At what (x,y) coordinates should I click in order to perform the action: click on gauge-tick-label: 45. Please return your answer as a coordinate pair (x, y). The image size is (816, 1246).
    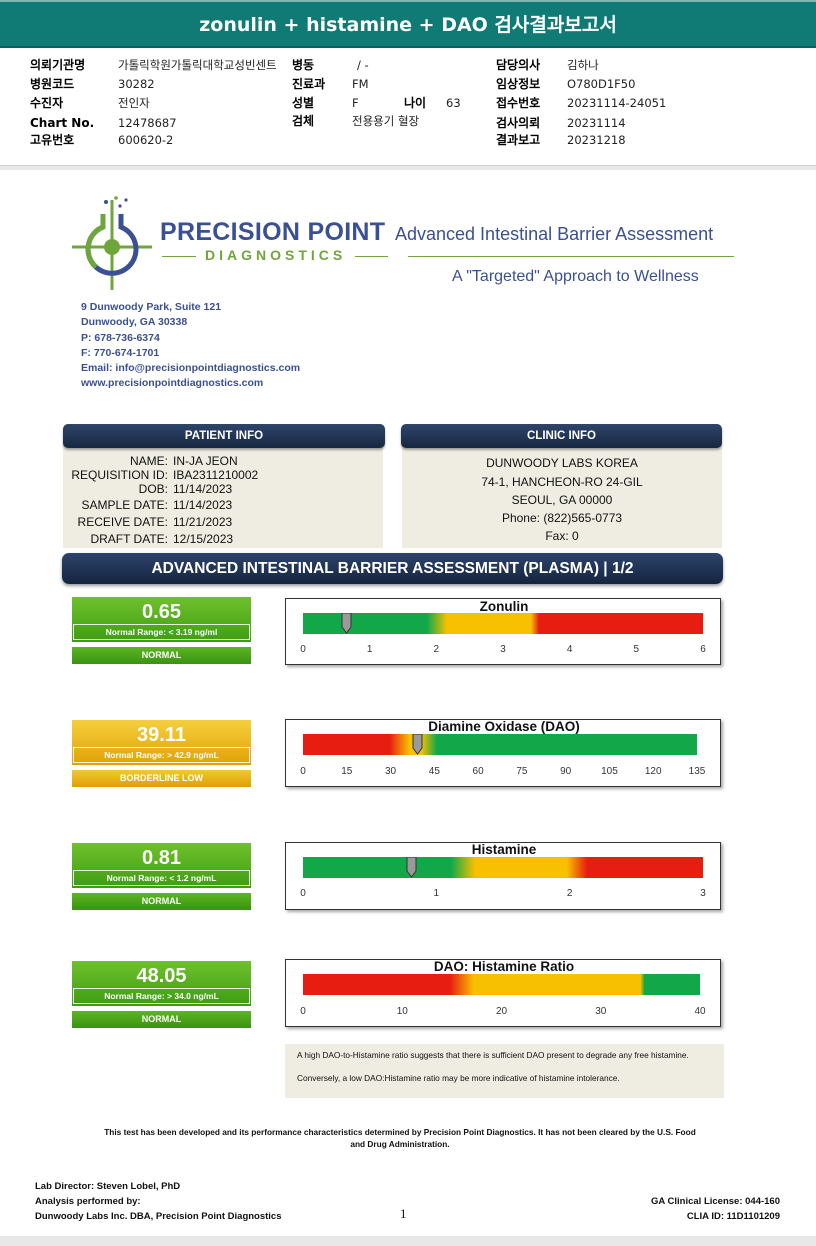
    Looking at the image, I should click on (434, 771).